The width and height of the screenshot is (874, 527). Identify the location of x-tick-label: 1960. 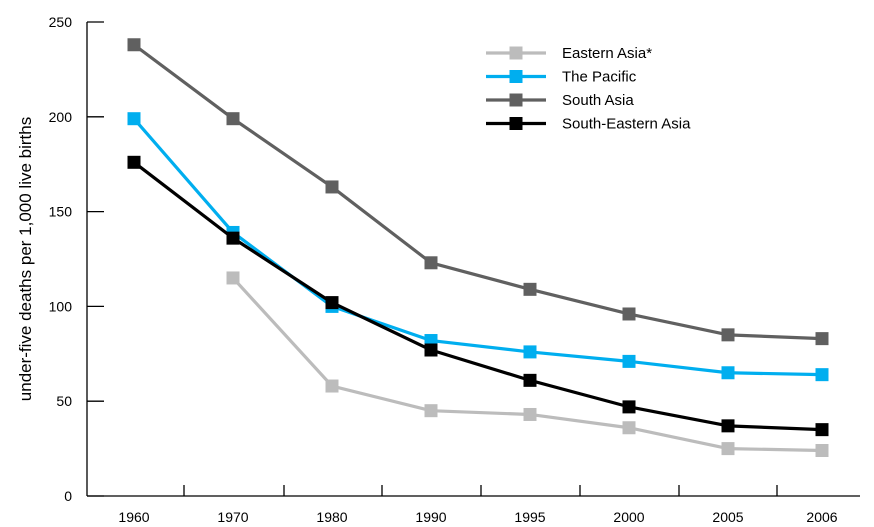
(133, 517).